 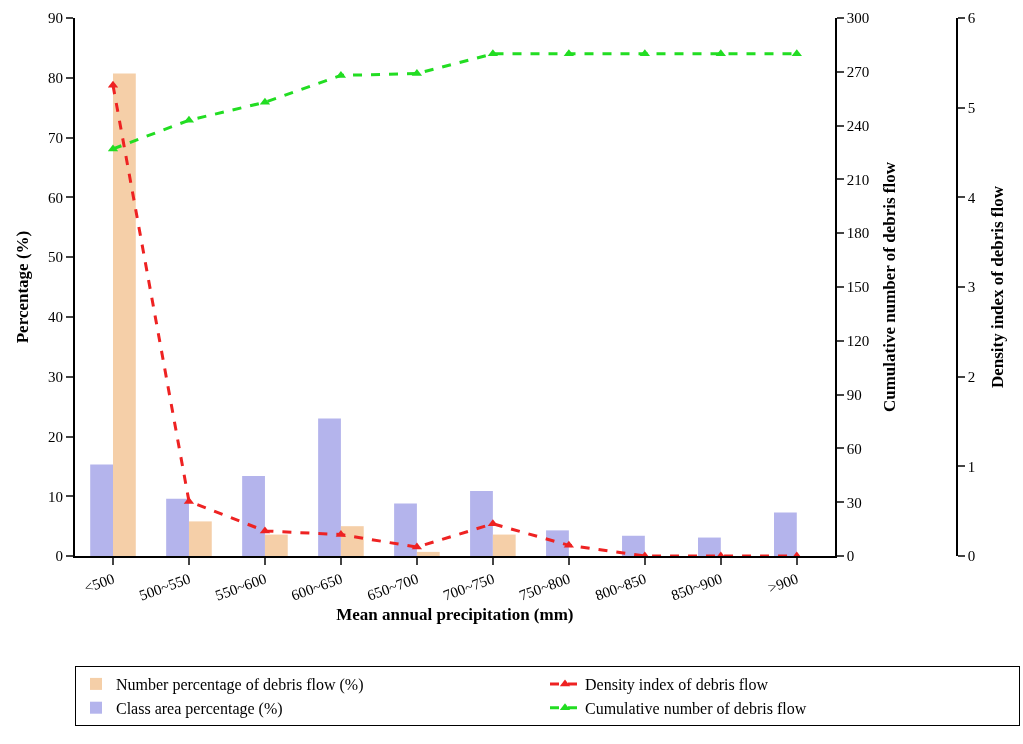 I want to click on y-tick-label: 40, so click(x=55, y=317).